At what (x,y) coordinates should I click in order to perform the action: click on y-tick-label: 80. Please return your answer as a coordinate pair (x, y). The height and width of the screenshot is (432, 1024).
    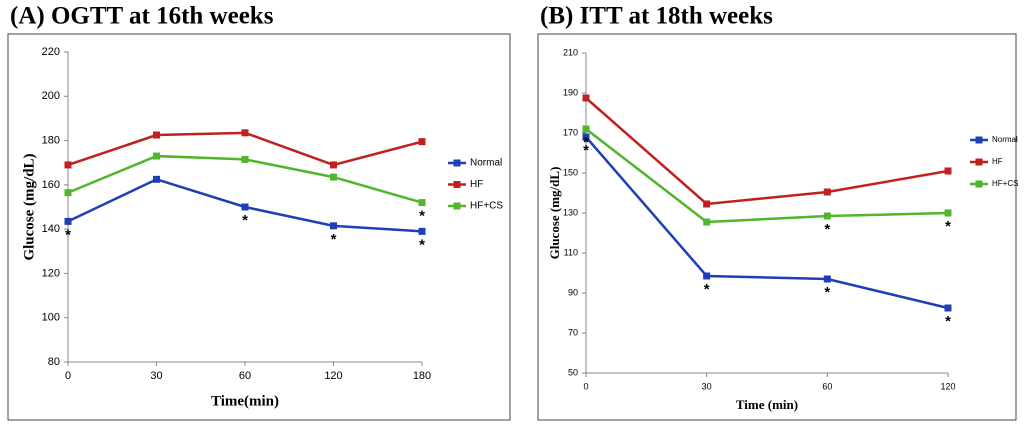
    Looking at the image, I should click on (54, 362).